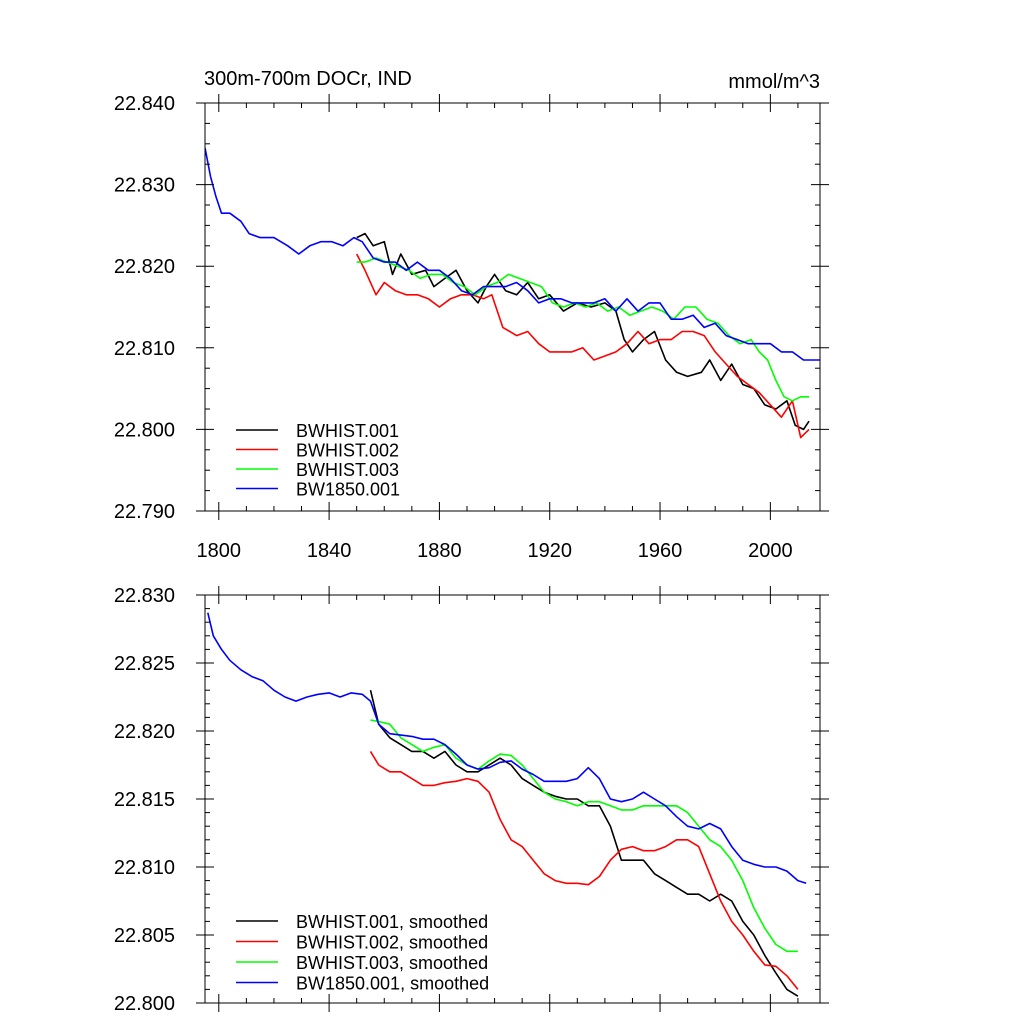 Image resolution: width=1024 pixels, height=1024 pixels. I want to click on top-legend-label-4: BW1850.001, so click(348, 490).